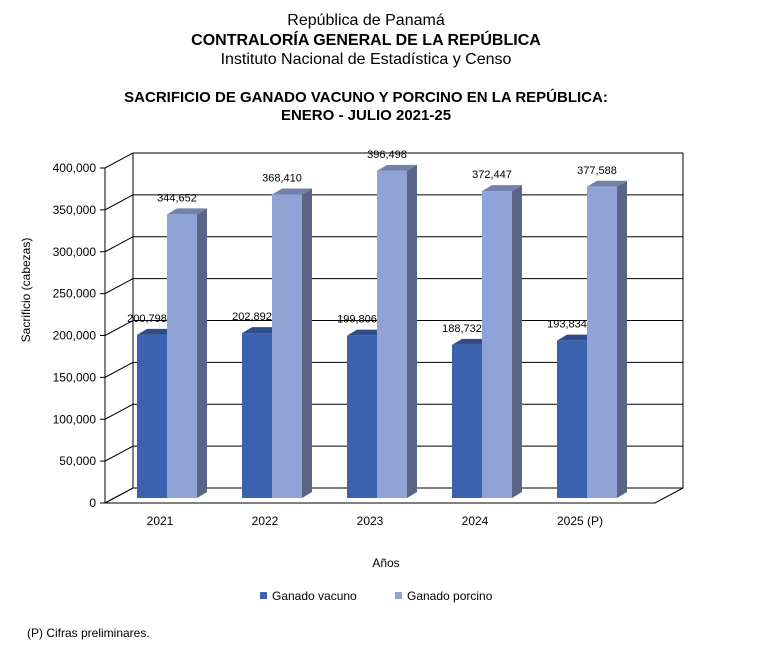 The image size is (757, 656). I want to click on chart-subtitle: ENERO - JULIO 2021-25, so click(366, 115).